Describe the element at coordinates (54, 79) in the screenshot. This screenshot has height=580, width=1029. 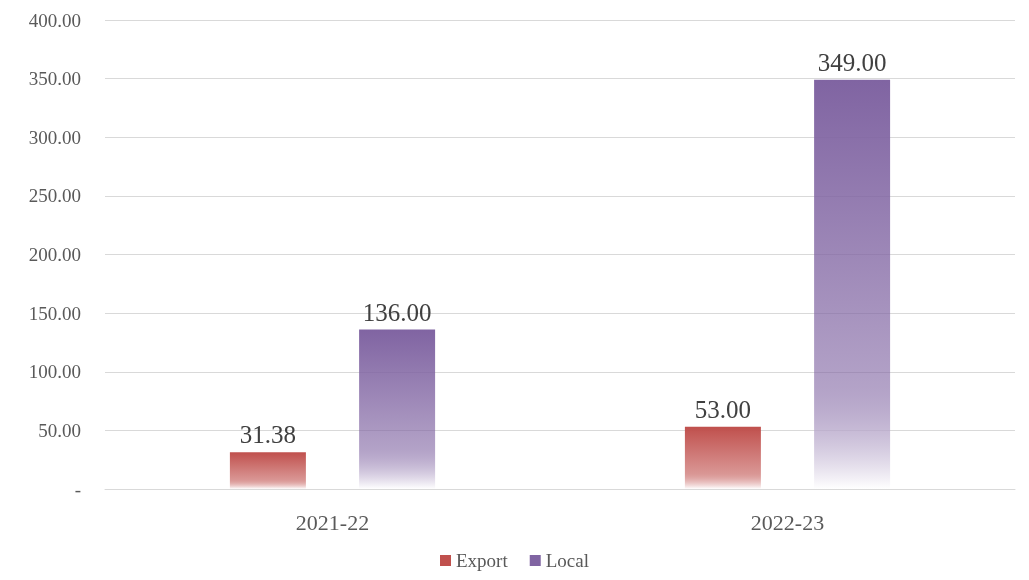
I see `y-tick-label: 350.00` at that location.